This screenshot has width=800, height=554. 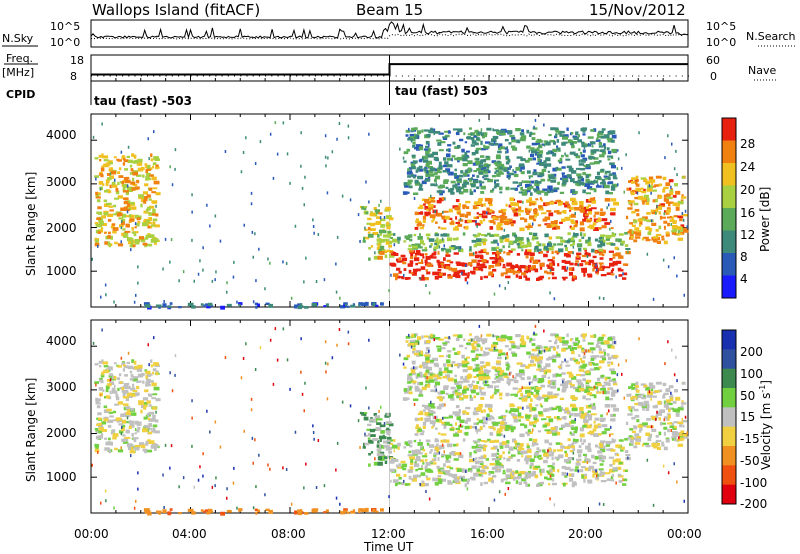 I want to click on chart-title: Wallops Island (fitACF), so click(x=176, y=10).